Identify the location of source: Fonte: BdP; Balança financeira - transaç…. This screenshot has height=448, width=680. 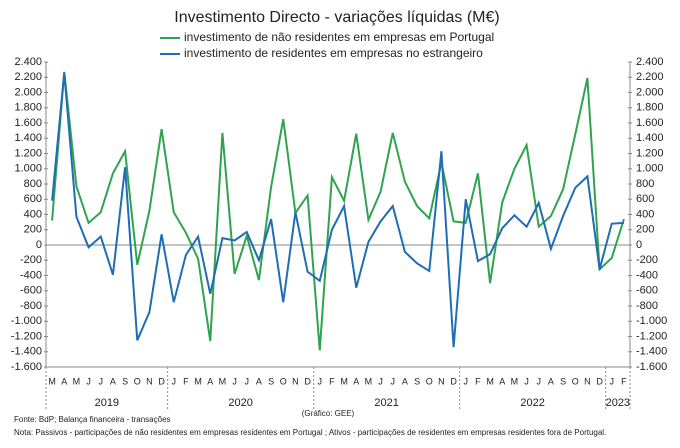
(92, 419).